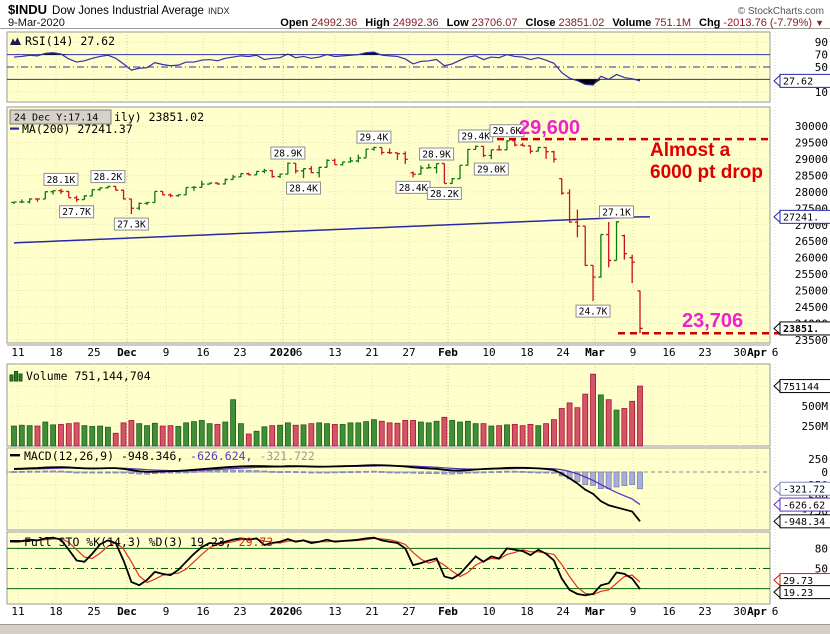  I want to click on pivot-label: 29.6K, so click(507, 131).